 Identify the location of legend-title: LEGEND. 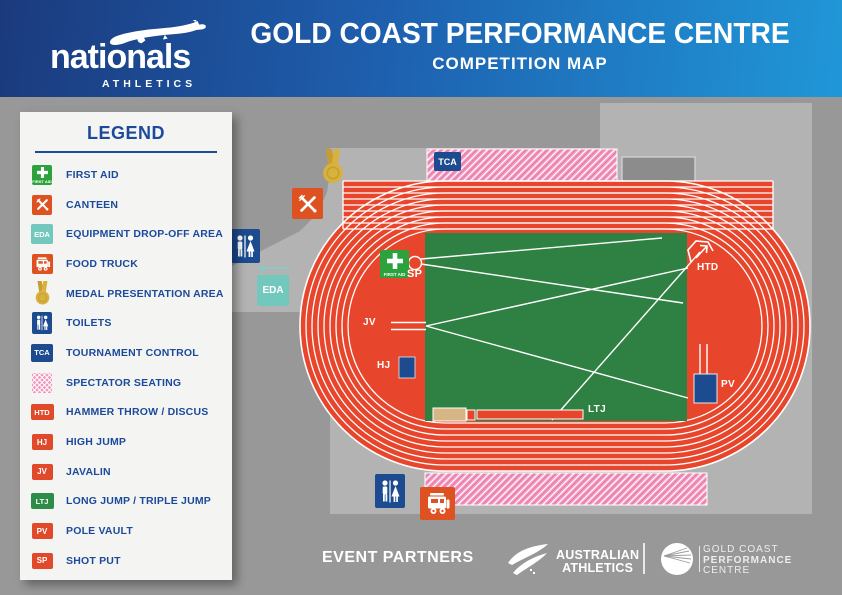
(125, 133).